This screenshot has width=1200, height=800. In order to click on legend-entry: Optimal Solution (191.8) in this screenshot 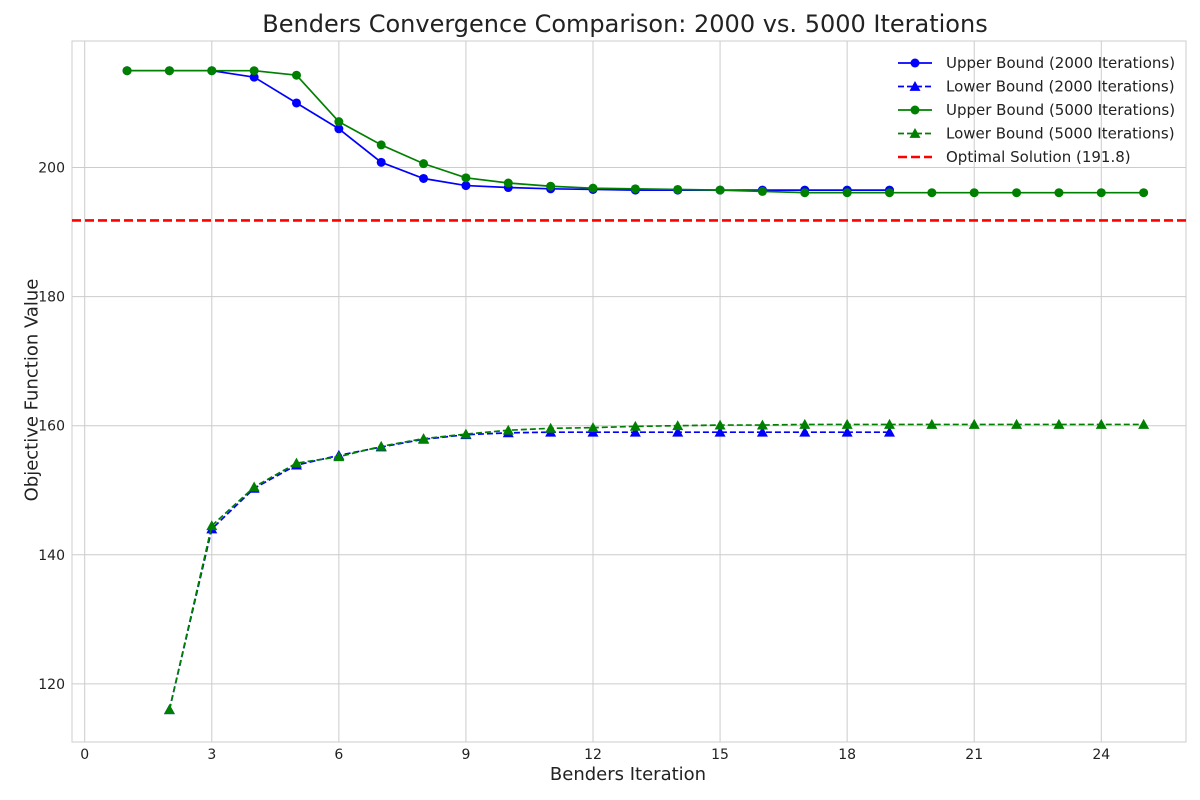, I will do `click(1014, 157)`.